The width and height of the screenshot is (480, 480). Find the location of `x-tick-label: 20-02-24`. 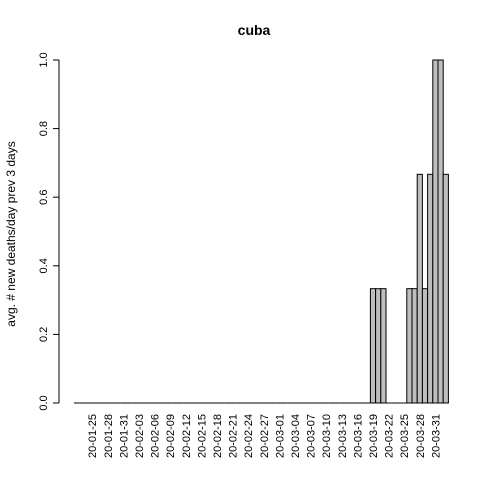

x-tick-label: 20-02-24 is located at coordinates (249, 436).